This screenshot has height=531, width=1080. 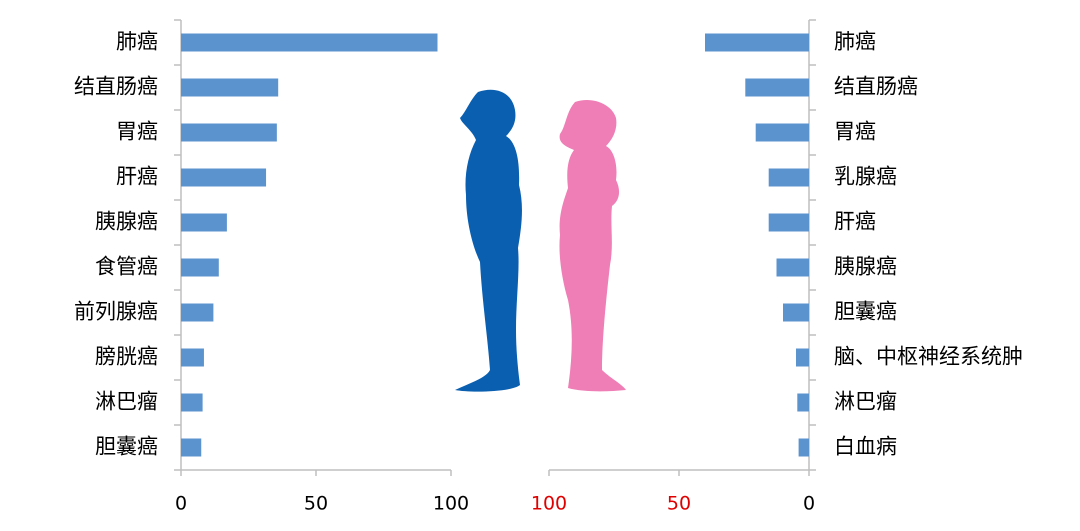 What do you see at coordinates (928, 357) in the screenshot?
I see `category-label: 脑、中枢神经系统肿` at bounding box center [928, 357].